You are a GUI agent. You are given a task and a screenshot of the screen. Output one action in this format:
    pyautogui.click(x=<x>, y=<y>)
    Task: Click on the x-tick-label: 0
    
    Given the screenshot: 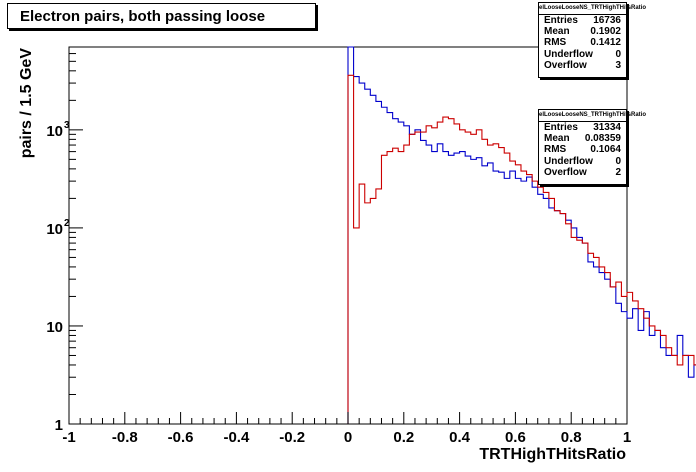 What is the action you would take?
    pyautogui.click(x=348, y=437)
    